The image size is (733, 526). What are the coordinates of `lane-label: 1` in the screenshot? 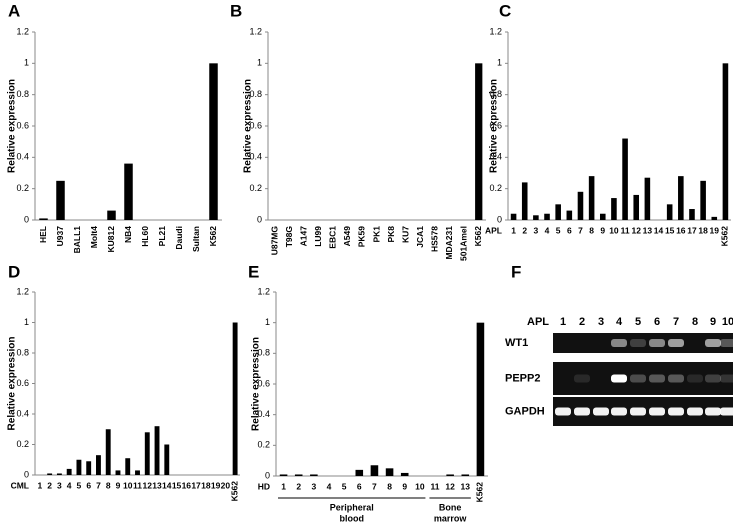 It's located at (563, 322).